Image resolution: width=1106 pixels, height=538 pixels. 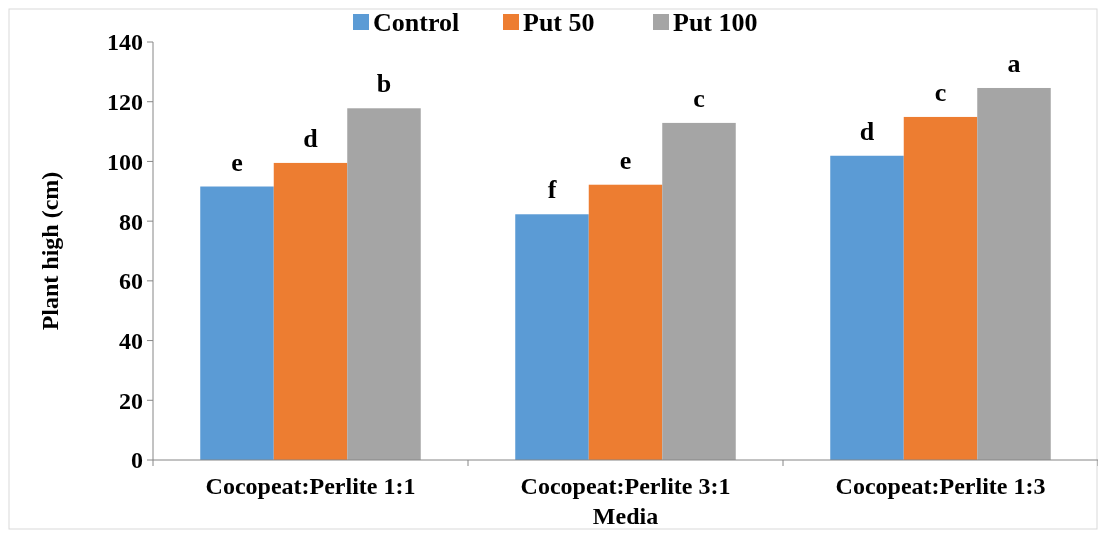 What do you see at coordinates (131, 400) in the screenshot?
I see `y-tick-label: 20` at bounding box center [131, 400].